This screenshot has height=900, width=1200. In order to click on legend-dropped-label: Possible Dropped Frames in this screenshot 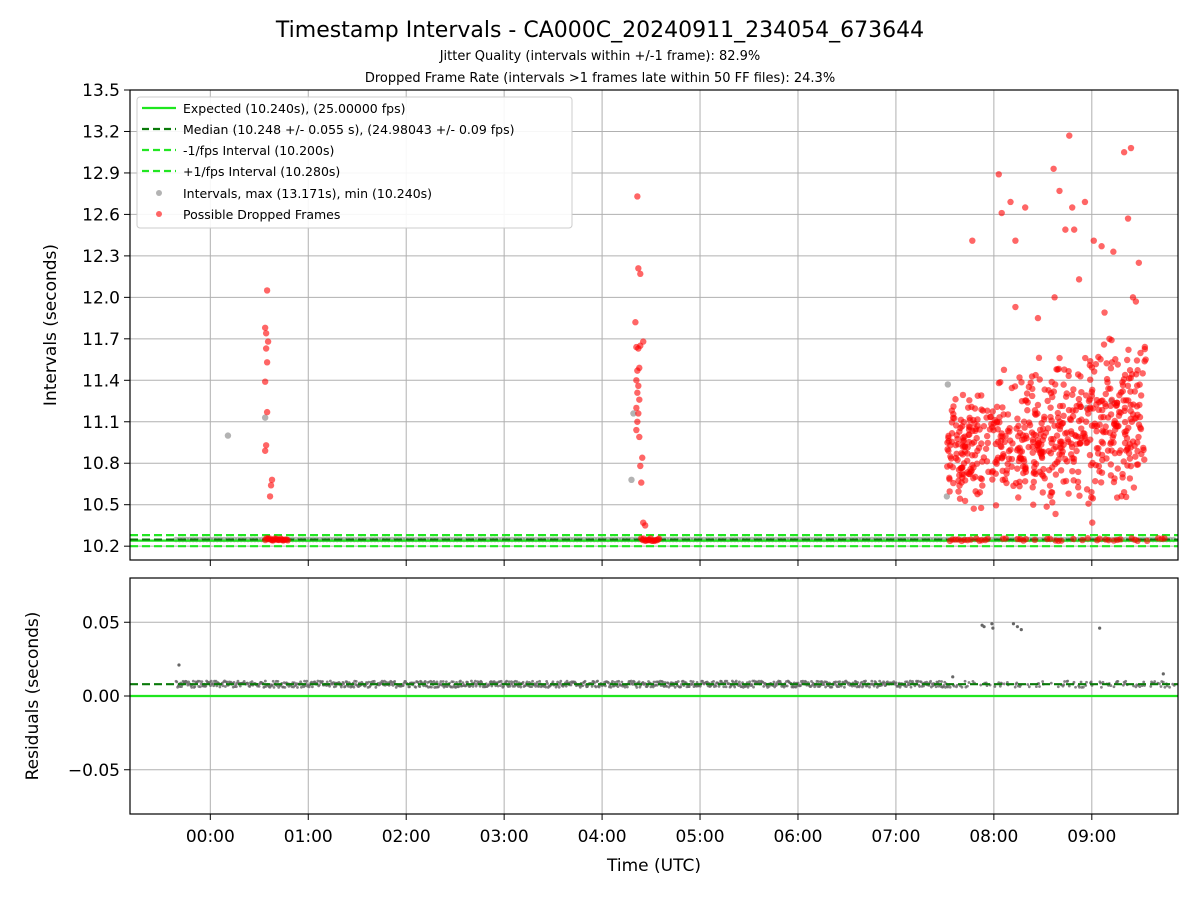, I will do `click(261, 214)`.